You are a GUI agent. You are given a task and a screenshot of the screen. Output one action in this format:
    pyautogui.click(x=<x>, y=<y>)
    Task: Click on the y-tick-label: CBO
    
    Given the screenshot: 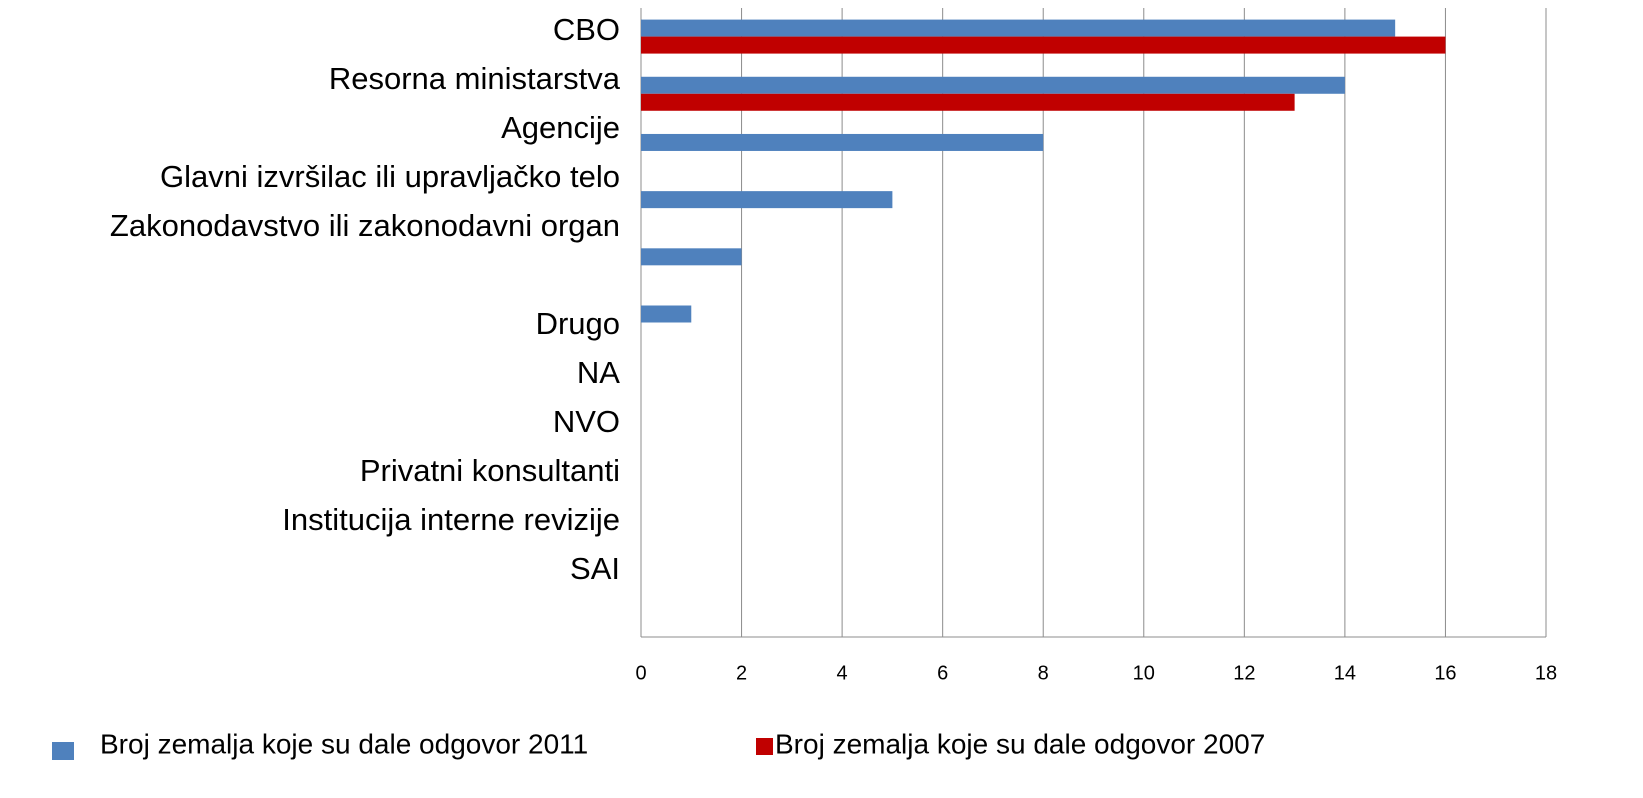 What is the action you would take?
    pyautogui.click(x=586, y=29)
    